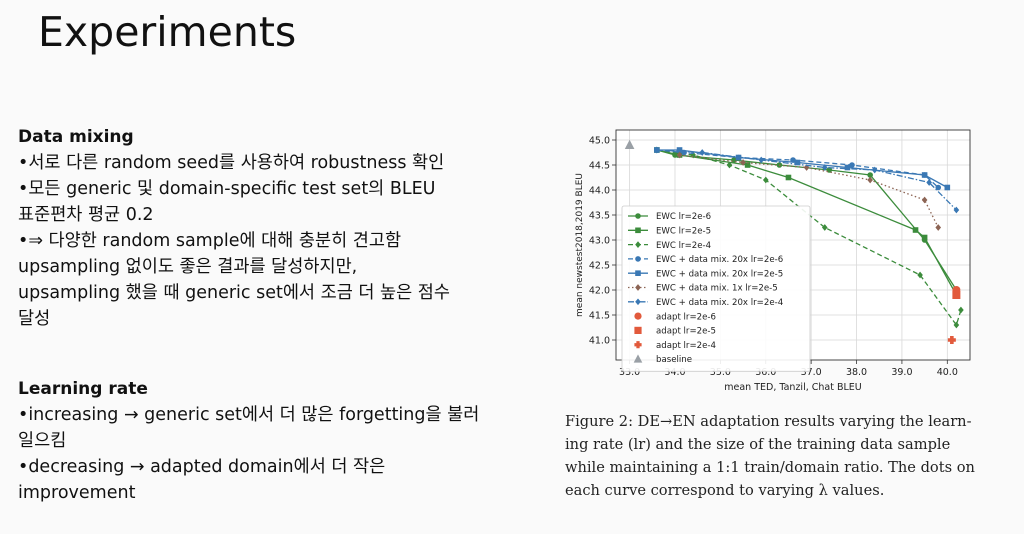 The height and width of the screenshot is (534, 1024). What do you see at coordinates (599, 190) in the screenshot?
I see `y-tick-label: 44.0` at bounding box center [599, 190].